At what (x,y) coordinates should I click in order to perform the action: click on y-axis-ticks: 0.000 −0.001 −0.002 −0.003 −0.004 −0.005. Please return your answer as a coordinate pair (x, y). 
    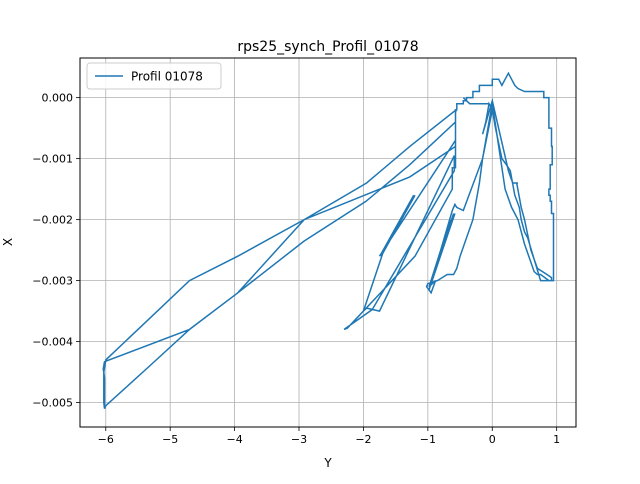
    Looking at the image, I should click on (56, 251).